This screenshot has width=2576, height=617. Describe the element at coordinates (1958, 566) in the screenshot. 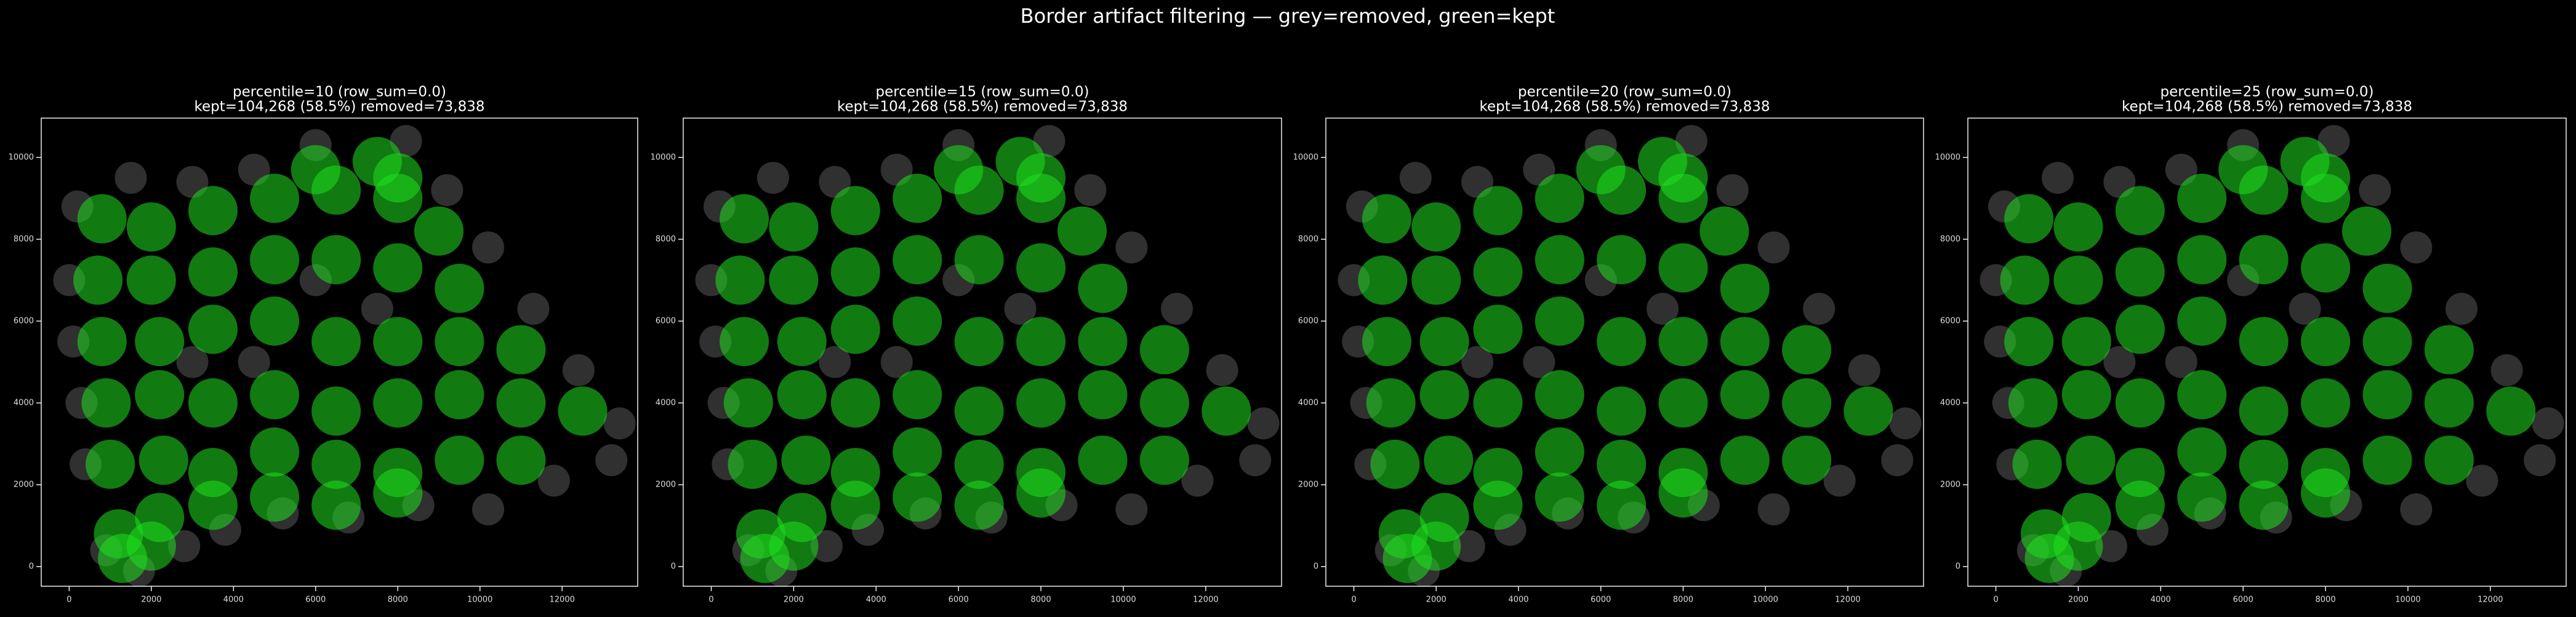

I see `y-tick-label: 0` at that location.